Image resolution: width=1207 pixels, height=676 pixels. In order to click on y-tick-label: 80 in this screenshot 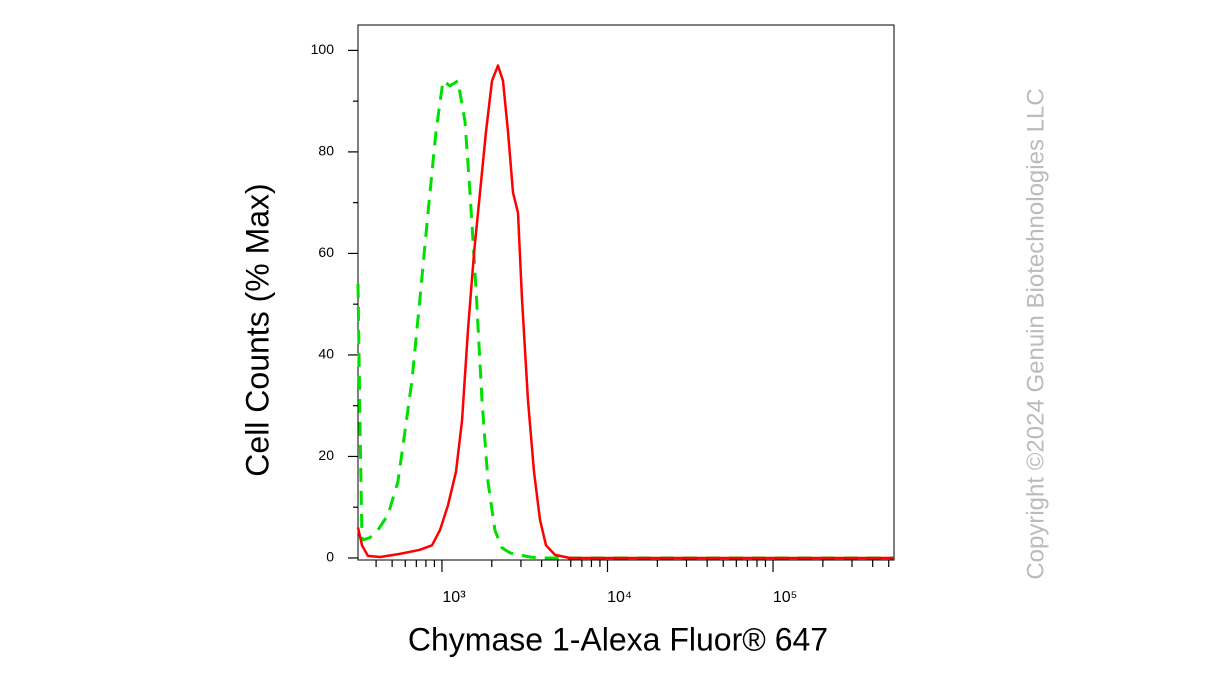, I will do `click(326, 151)`.